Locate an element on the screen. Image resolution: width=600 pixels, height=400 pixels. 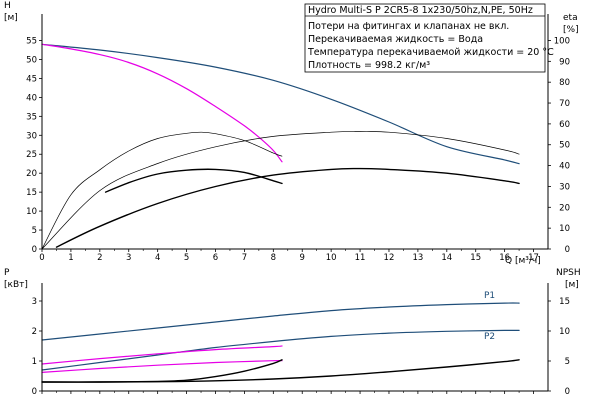
x-tick-label: 9 is located at coordinates (302, 258).